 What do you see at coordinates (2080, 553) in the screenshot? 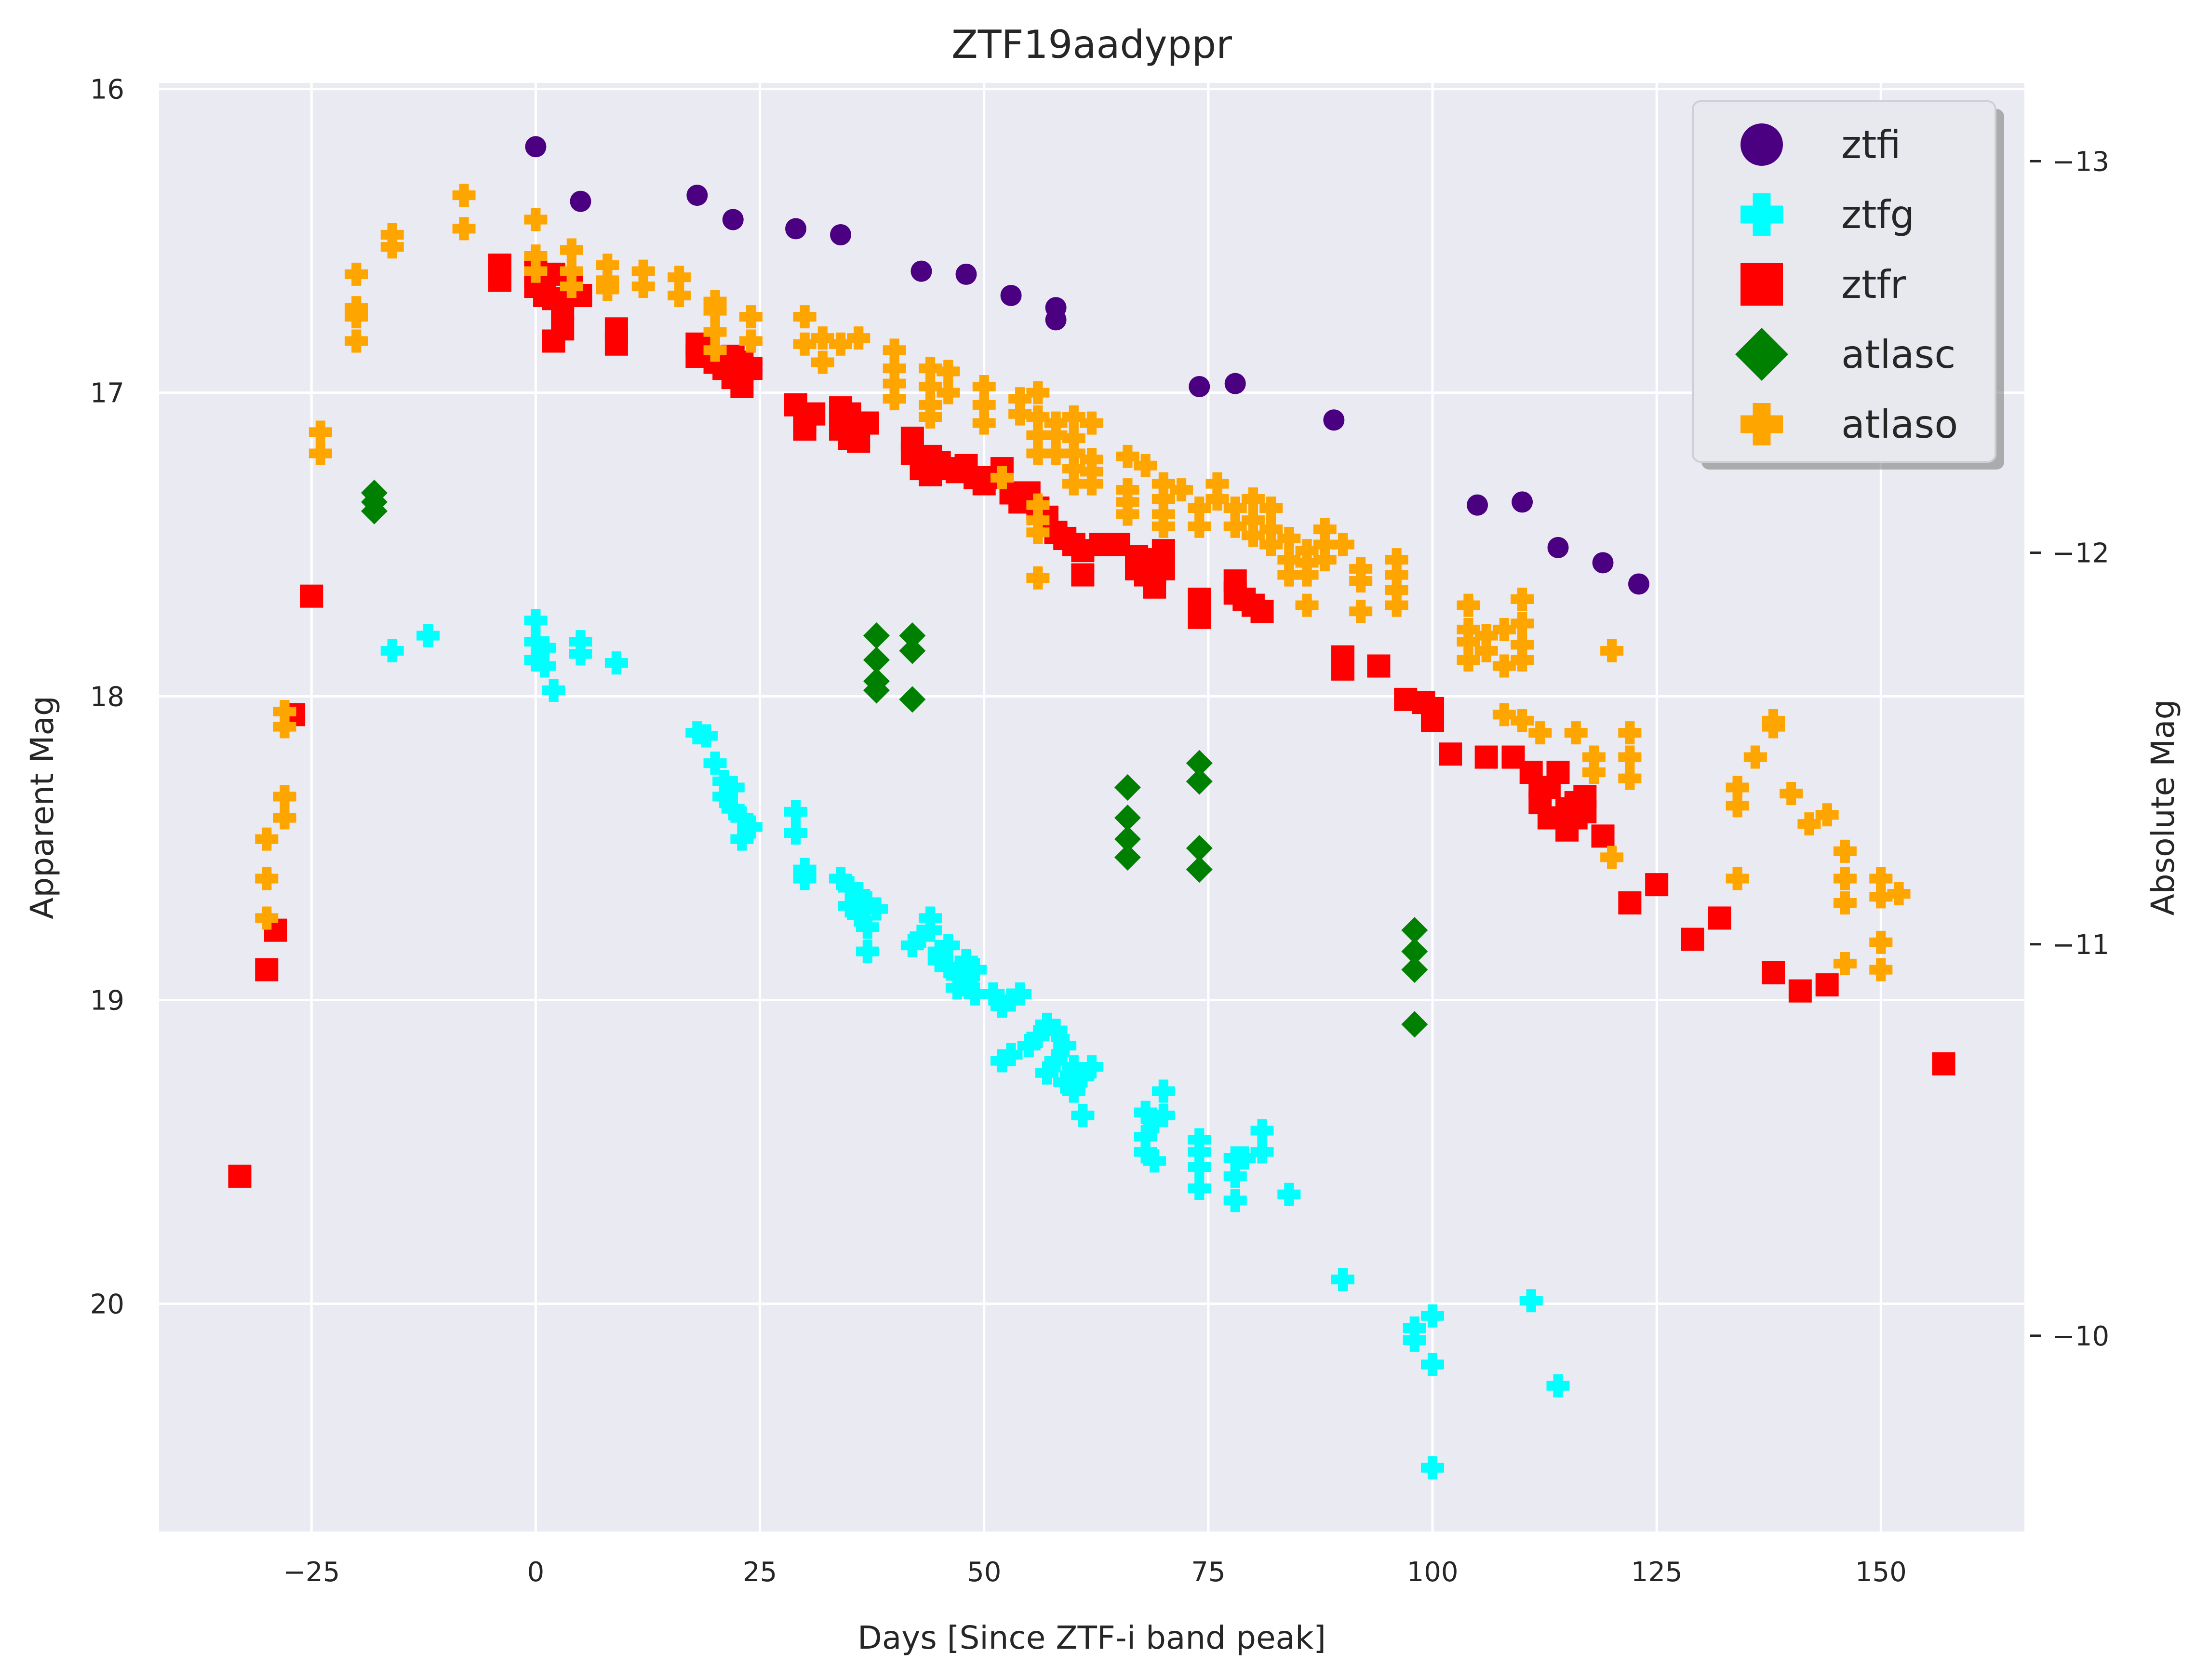
I see `y2-tick-label: −12` at bounding box center [2080, 553].